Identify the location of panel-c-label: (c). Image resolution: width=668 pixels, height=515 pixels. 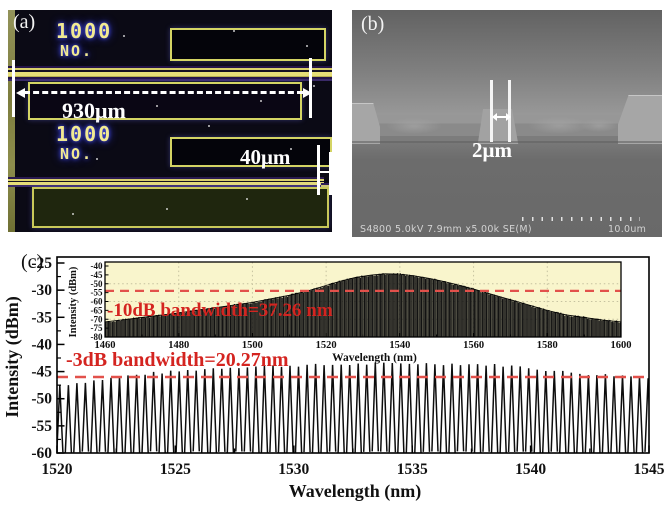
(32, 262).